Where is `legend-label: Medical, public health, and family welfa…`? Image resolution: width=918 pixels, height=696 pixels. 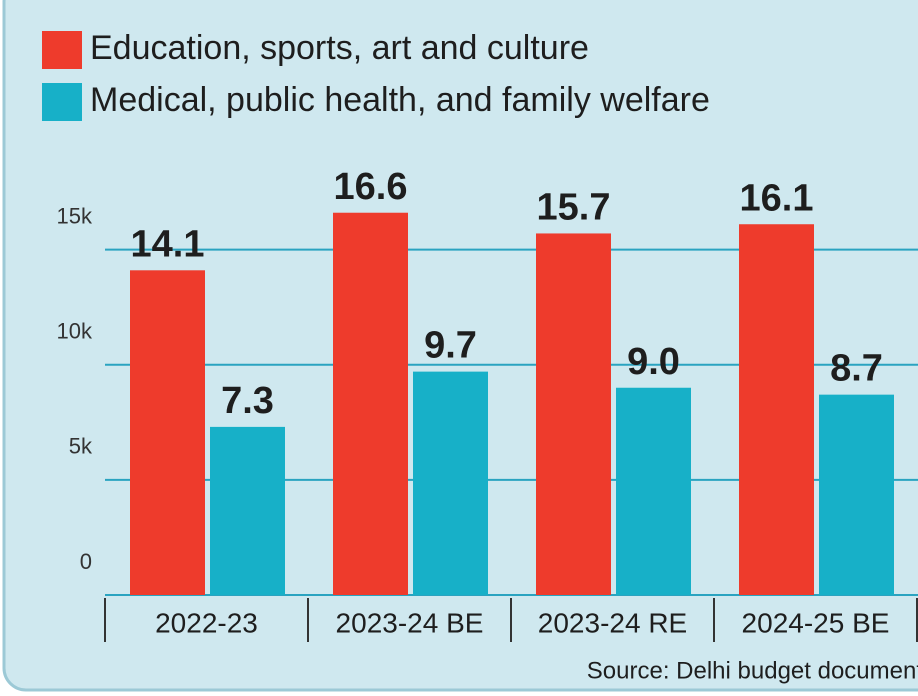
legend-label: Medical, public health, and family welfa… is located at coordinates (400, 100).